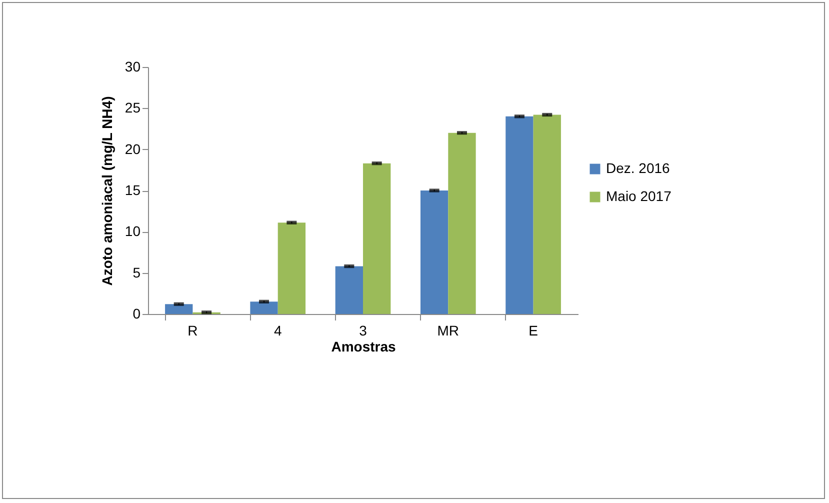 This screenshot has width=829, height=503. I want to click on y-tick-label: 30, so click(132, 66).